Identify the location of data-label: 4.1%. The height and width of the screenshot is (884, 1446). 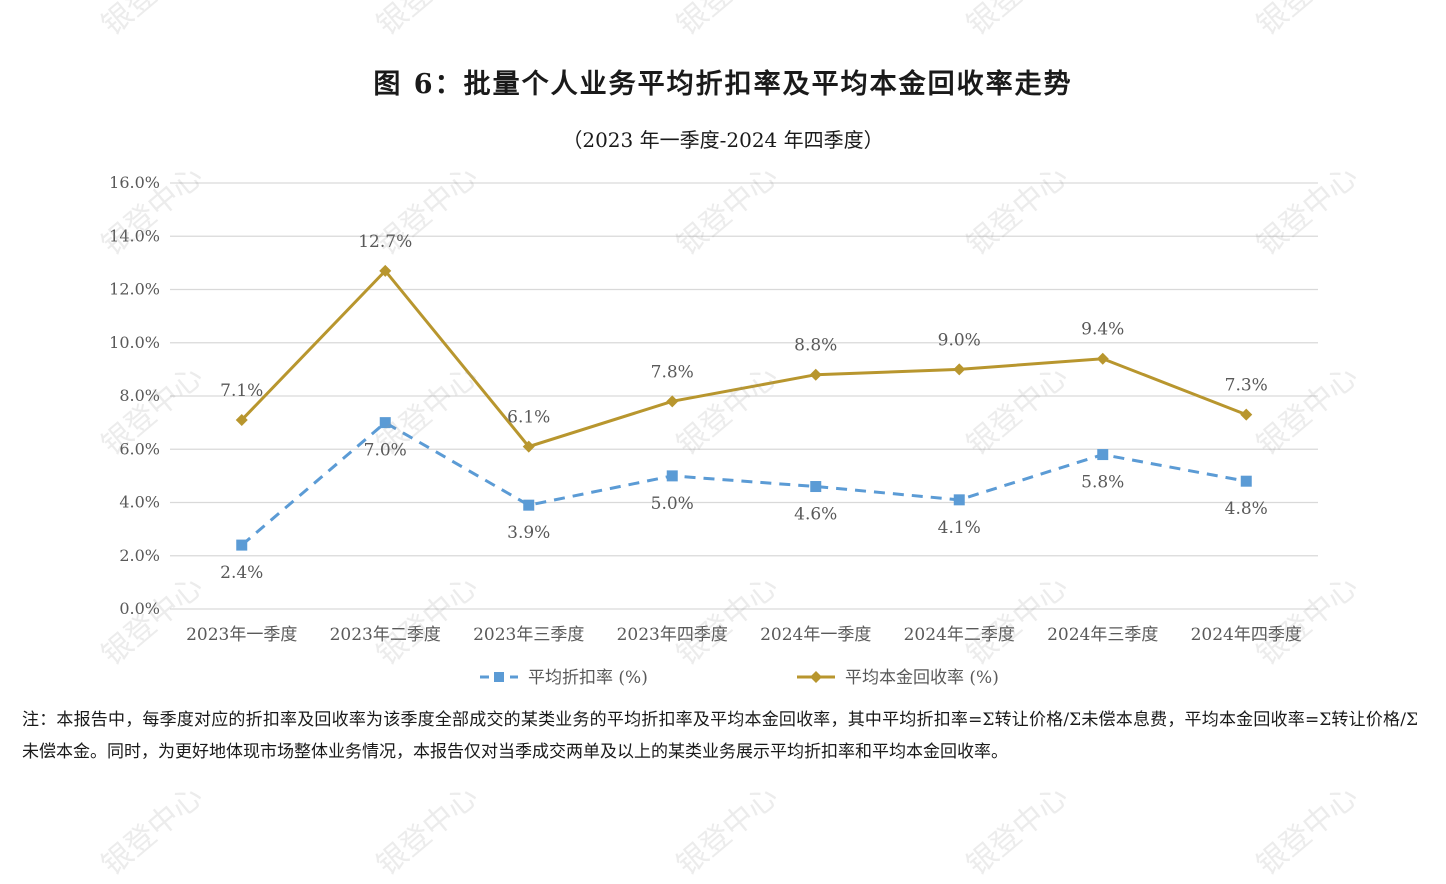
(959, 528).